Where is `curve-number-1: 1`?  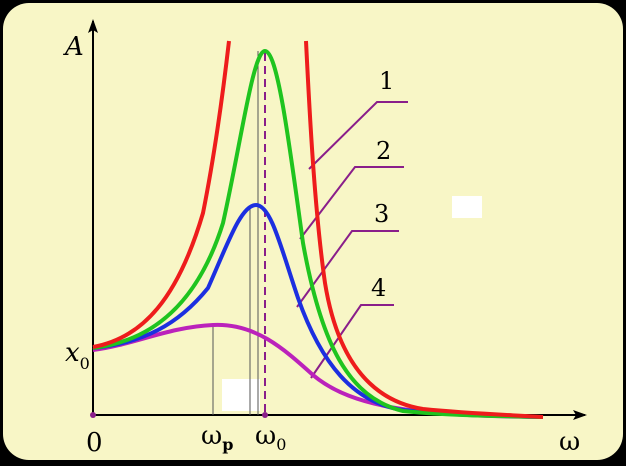
curve-number-1: 1 is located at coordinates (386, 81).